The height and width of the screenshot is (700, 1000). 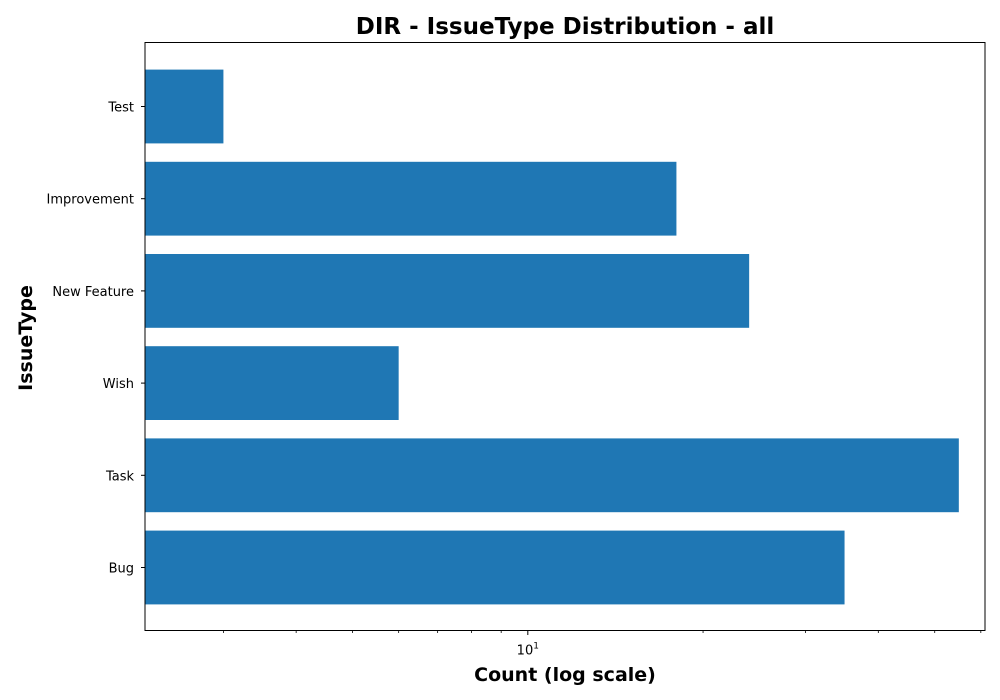 What do you see at coordinates (26, 338) in the screenshot?
I see `y-axis-label: IssueType` at bounding box center [26, 338].